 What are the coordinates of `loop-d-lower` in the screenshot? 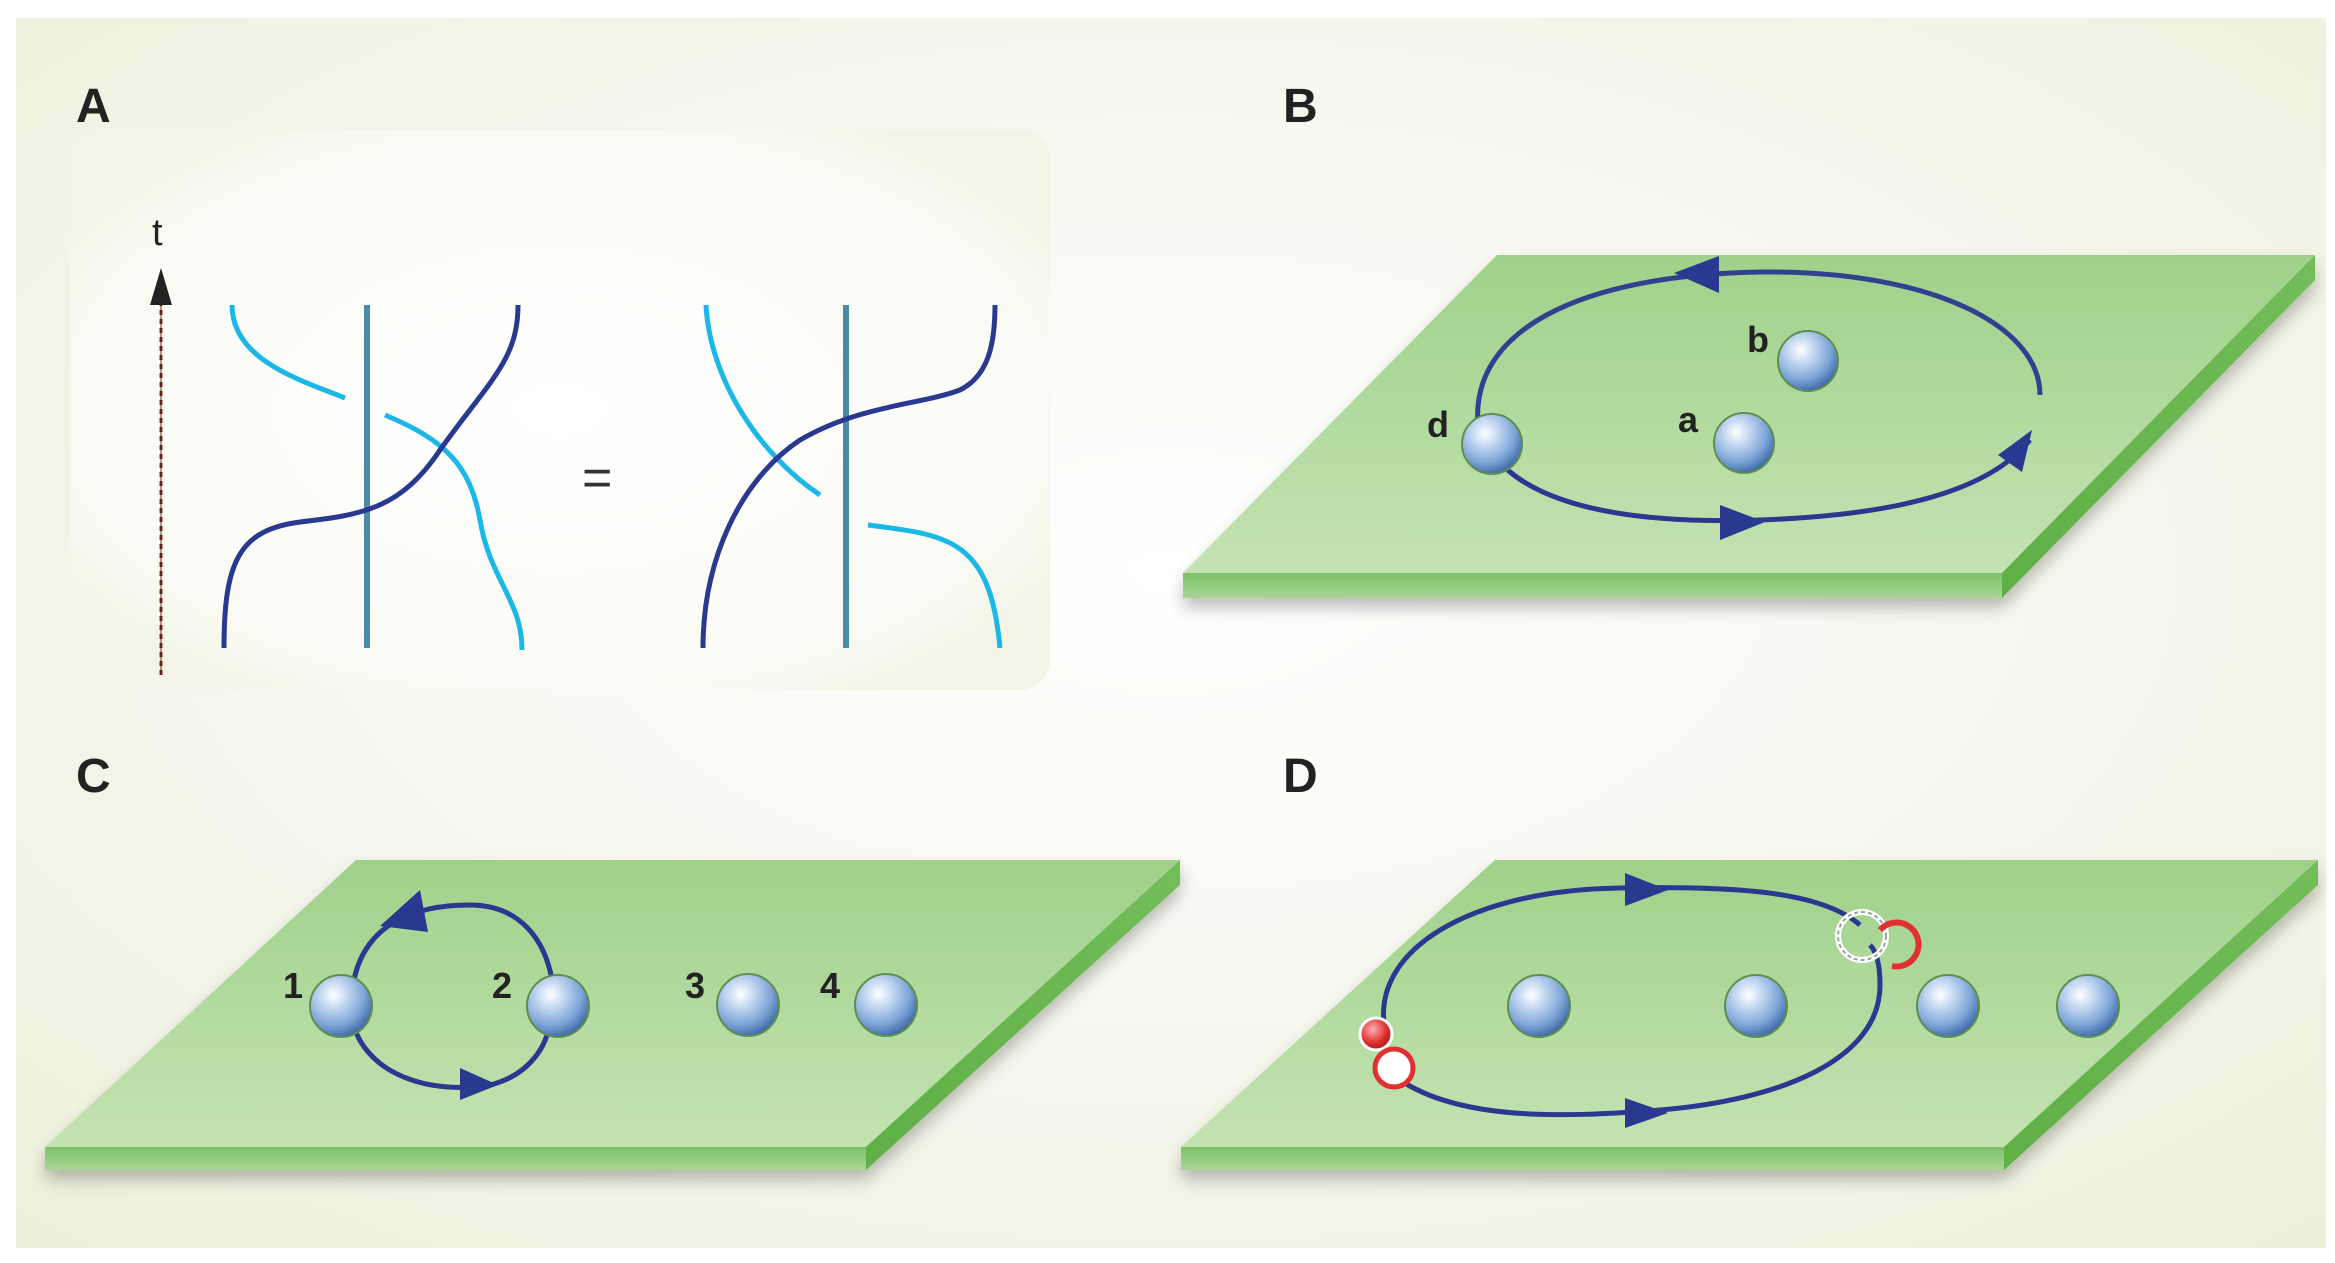 It's located at (1640, 1030).